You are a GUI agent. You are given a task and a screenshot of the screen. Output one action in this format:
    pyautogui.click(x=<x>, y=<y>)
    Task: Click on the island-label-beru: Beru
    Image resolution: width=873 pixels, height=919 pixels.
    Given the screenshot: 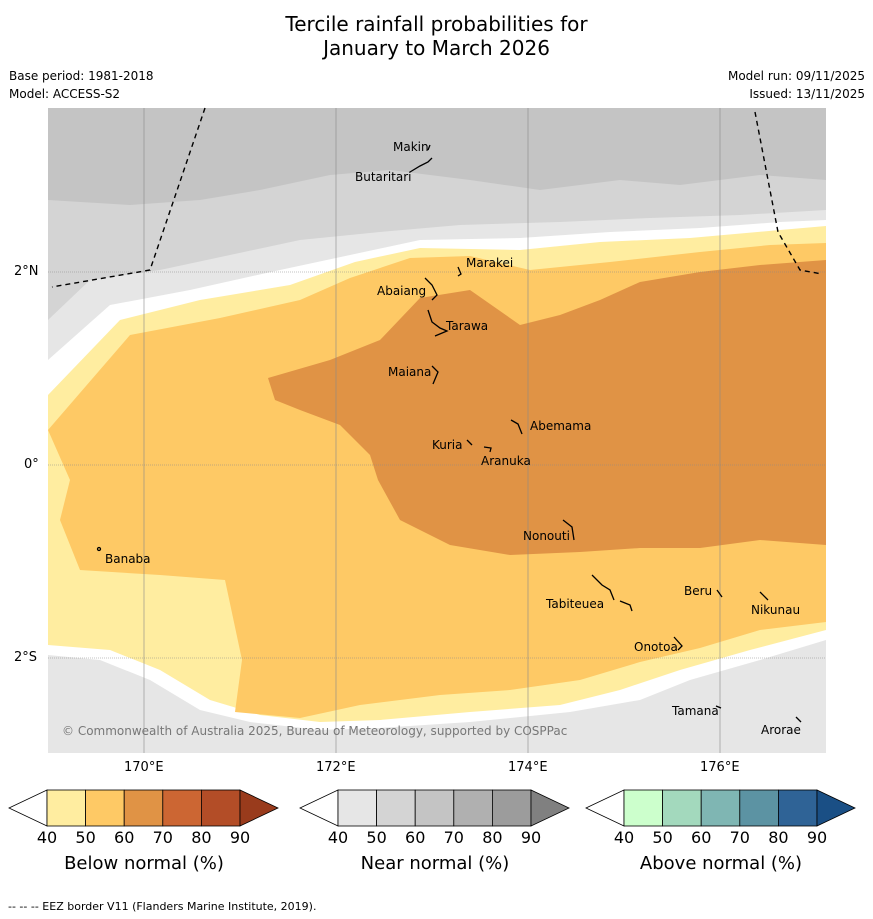 What is the action you would take?
    pyautogui.click(x=698, y=591)
    